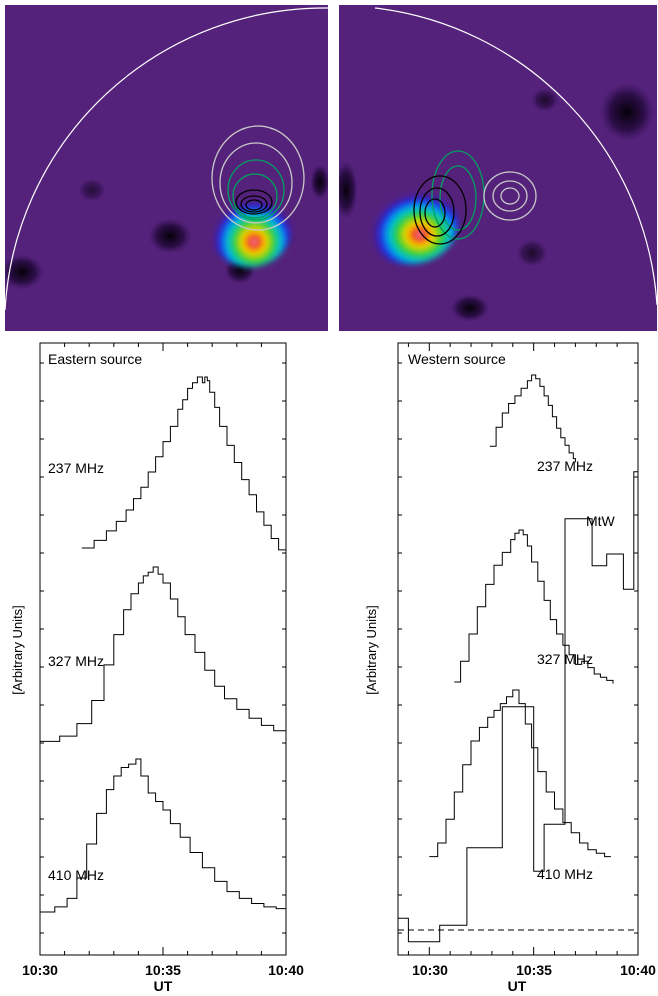 This screenshot has width=658, height=996. What do you see at coordinates (76, 875) in the screenshot?
I see `eastern-410-label: 410 MHz` at bounding box center [76, 875].